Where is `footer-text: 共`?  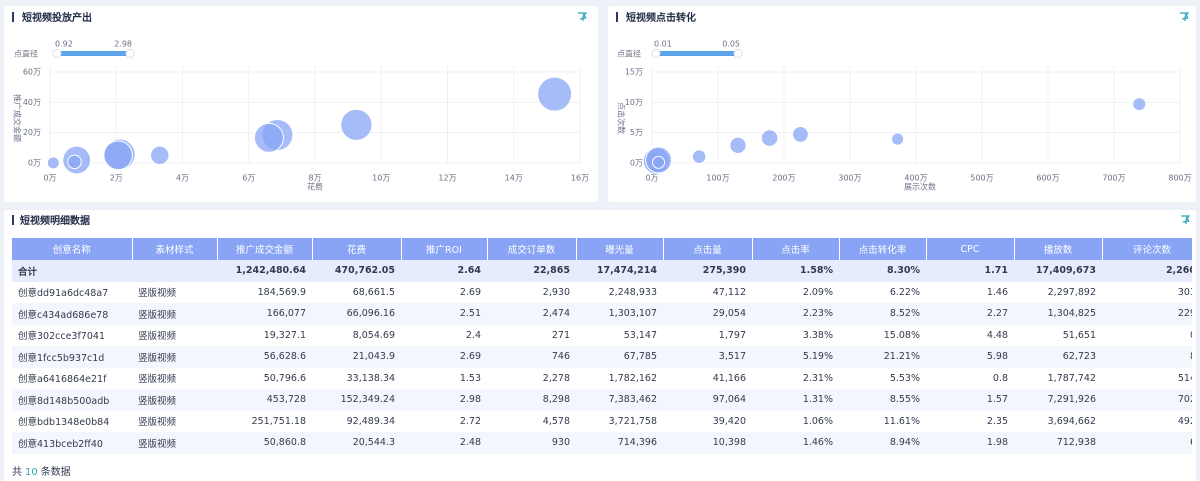 footer-text: 共 is located at coordinates (17, 472).